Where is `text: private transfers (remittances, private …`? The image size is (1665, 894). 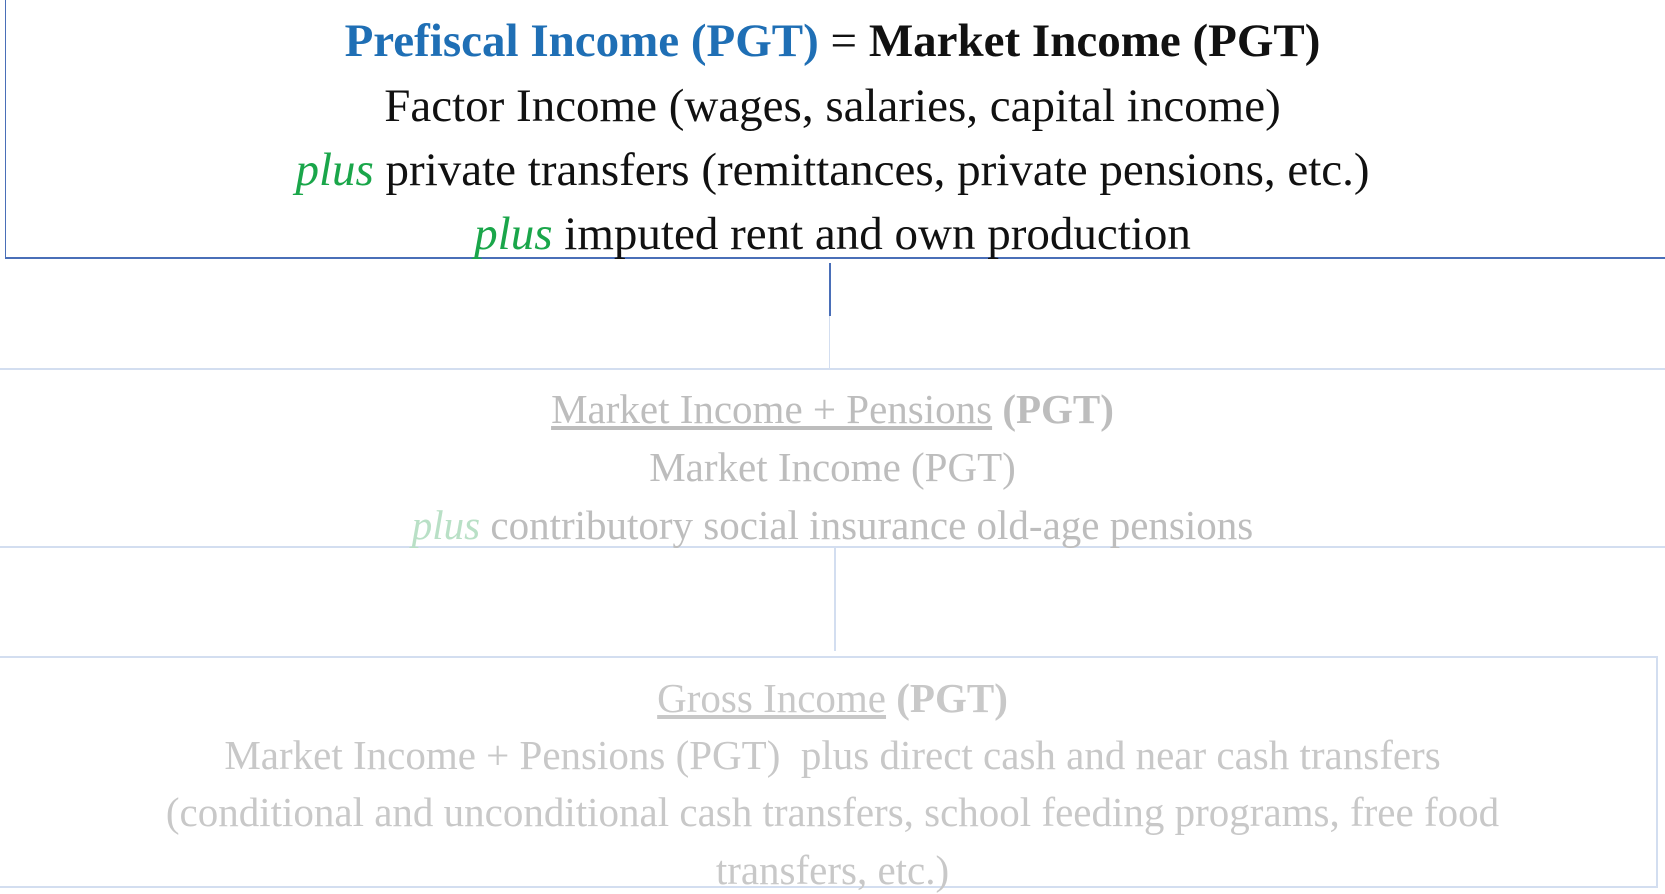 text: private transfers (remittances, private … is located at coordinates (877, 170).